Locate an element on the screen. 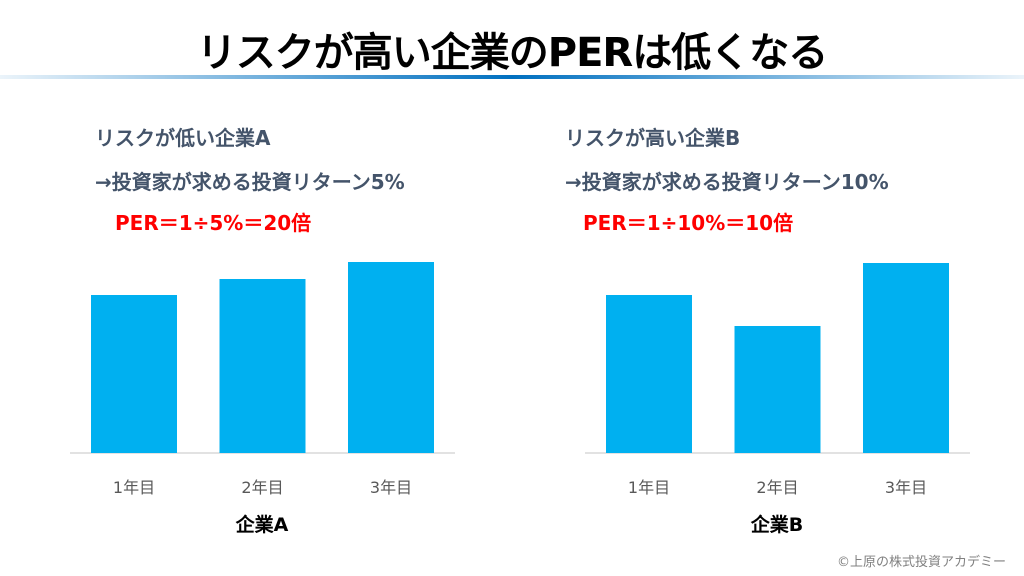 This screenshot has height=576, width=1024. company-b-per: PER＝1÷10%＝10倍 is located at coordinates (688, 223).